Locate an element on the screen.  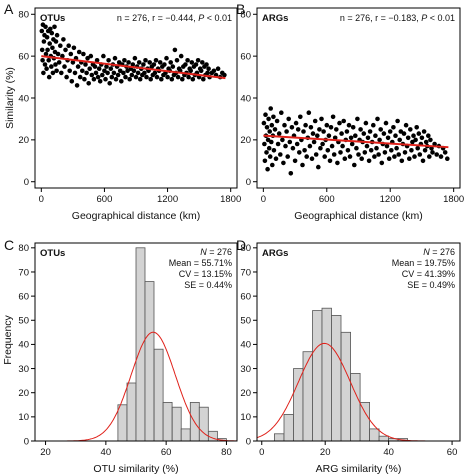
x-tick-label: 600 is located at coordinates (105, 199).